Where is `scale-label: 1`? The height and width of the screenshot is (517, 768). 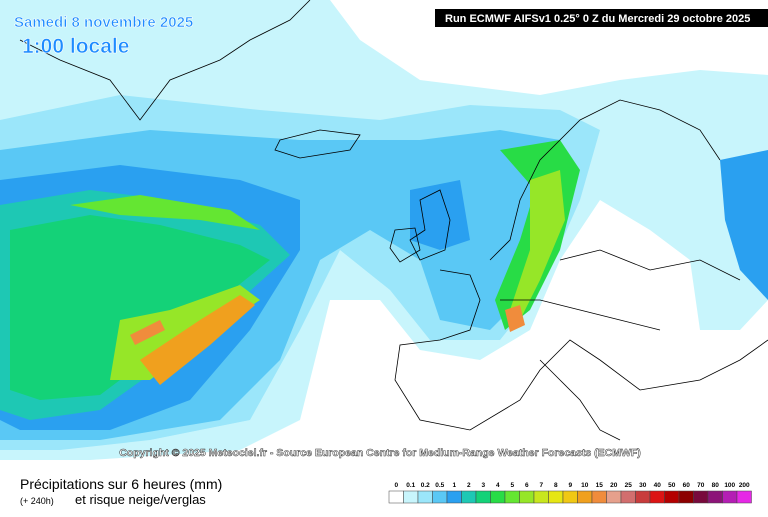
scale-label: 1 is located at coordinates (454, 485).